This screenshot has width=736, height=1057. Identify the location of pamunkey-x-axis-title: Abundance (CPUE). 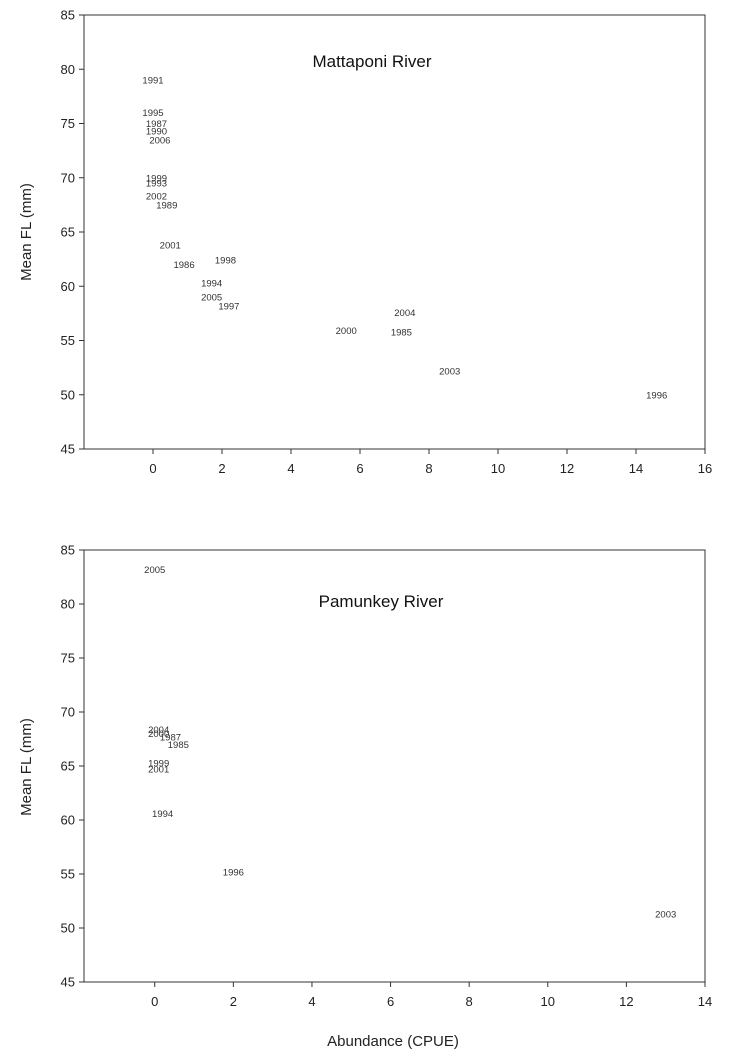
(393, 1041).